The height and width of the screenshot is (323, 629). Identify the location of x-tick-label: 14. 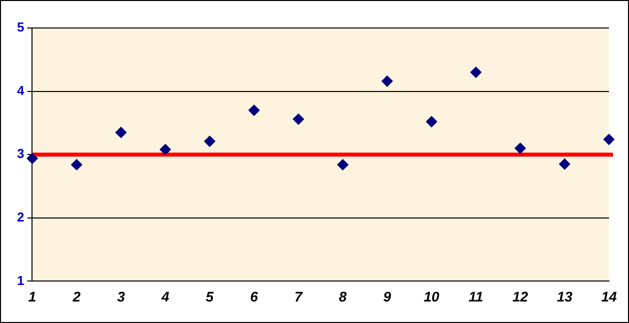
(609, 296).